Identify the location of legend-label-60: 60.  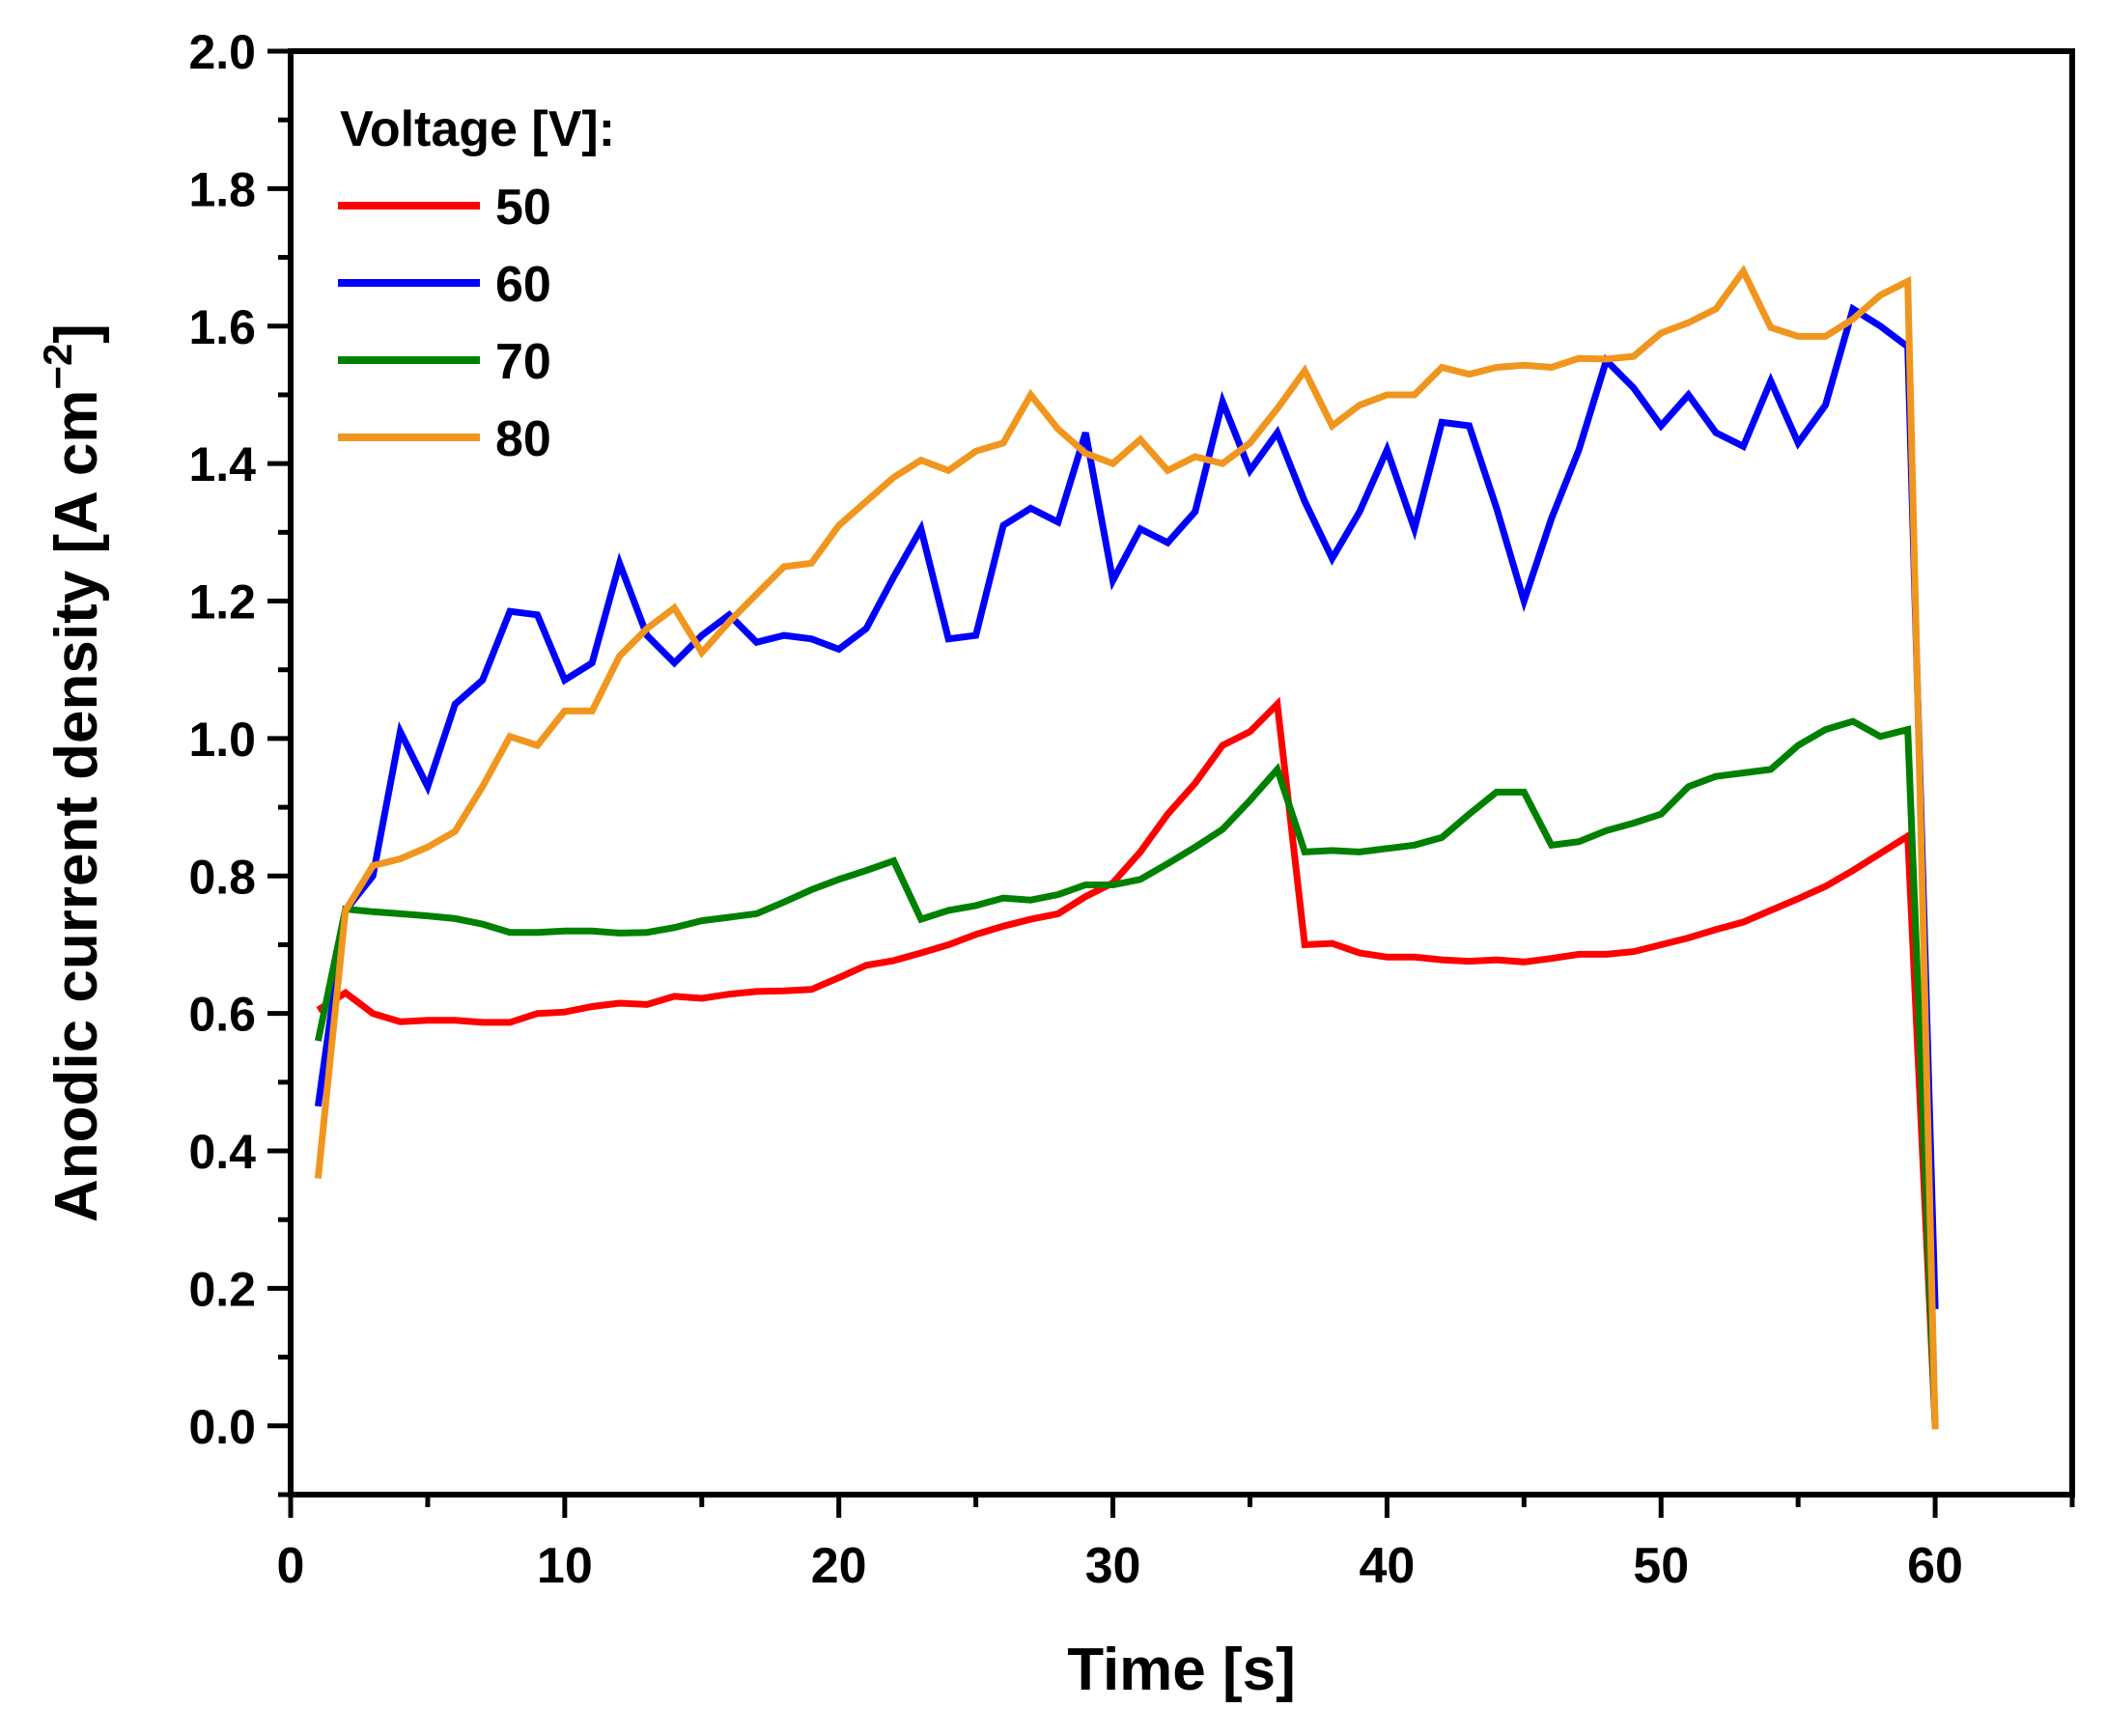
(523, 285).